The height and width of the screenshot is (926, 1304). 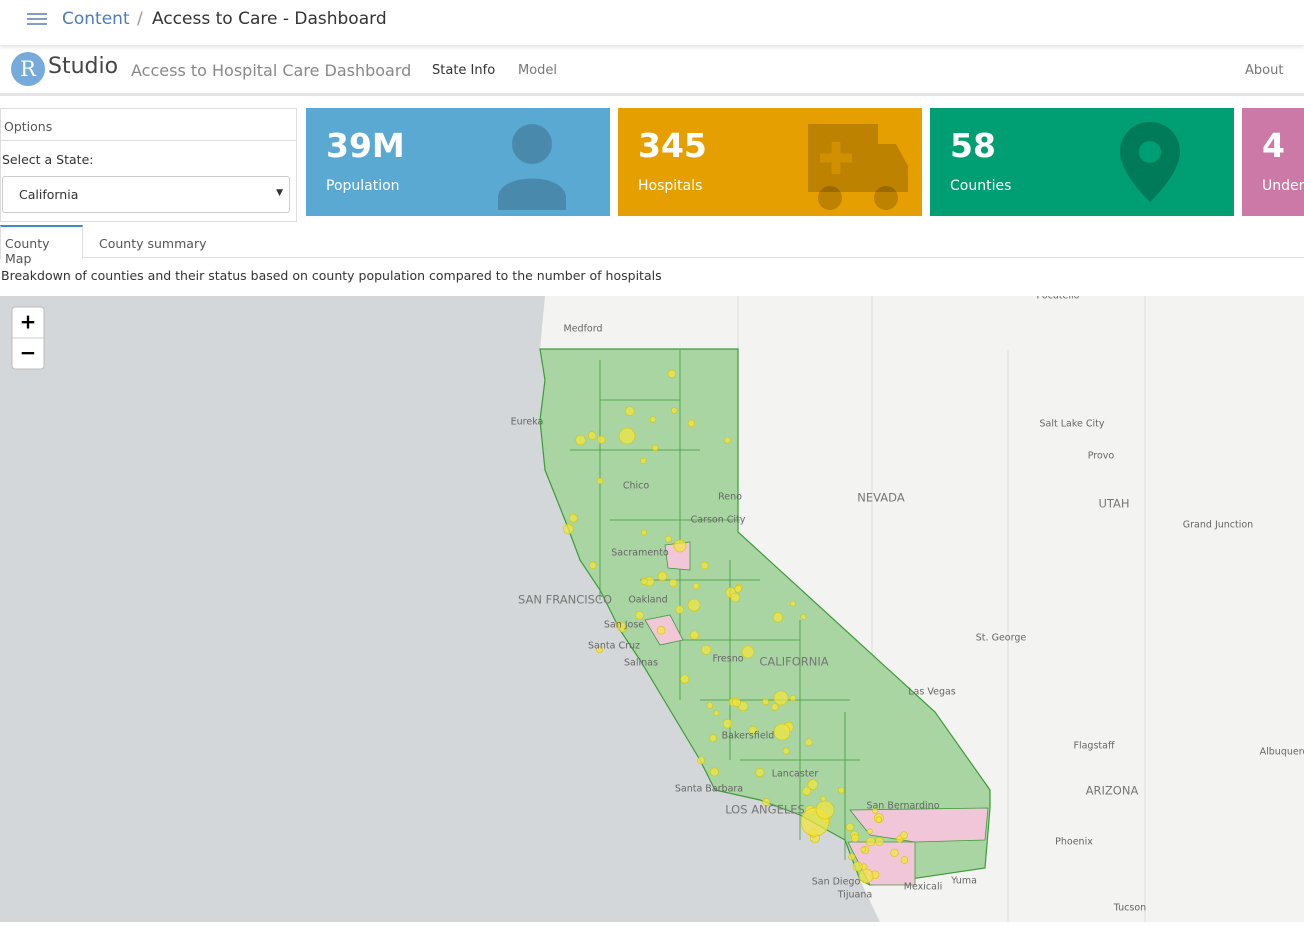 I want to click on logo-text: Studio, so click(x=83, y=66).